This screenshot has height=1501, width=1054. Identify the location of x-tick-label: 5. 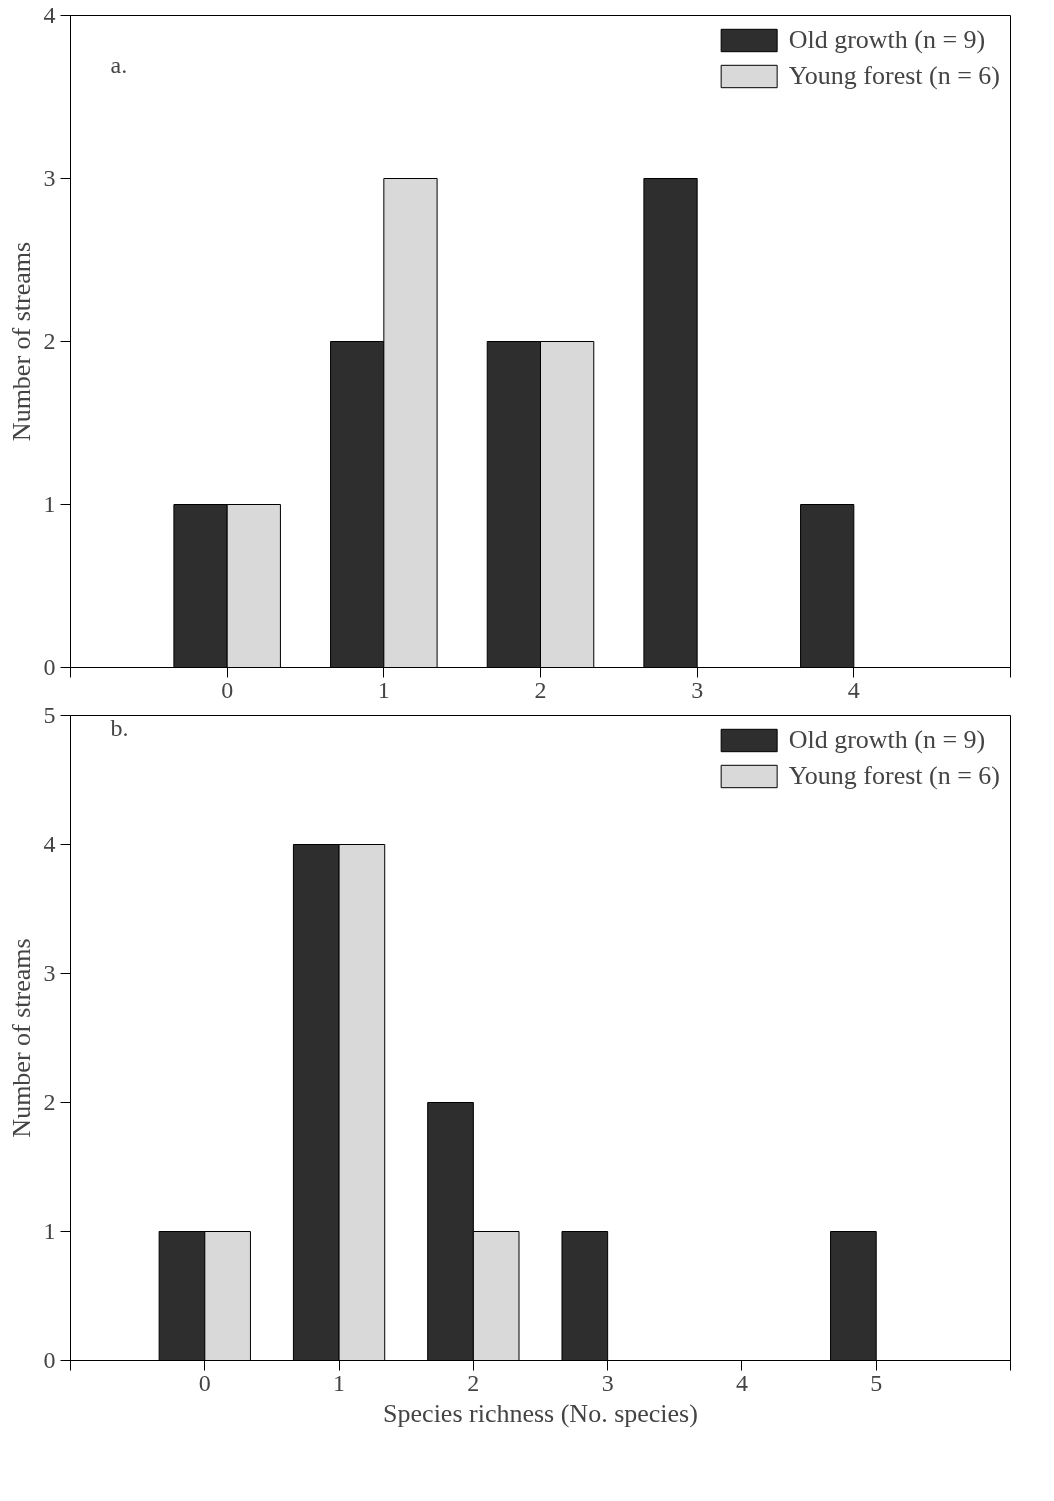
(876, 1382).